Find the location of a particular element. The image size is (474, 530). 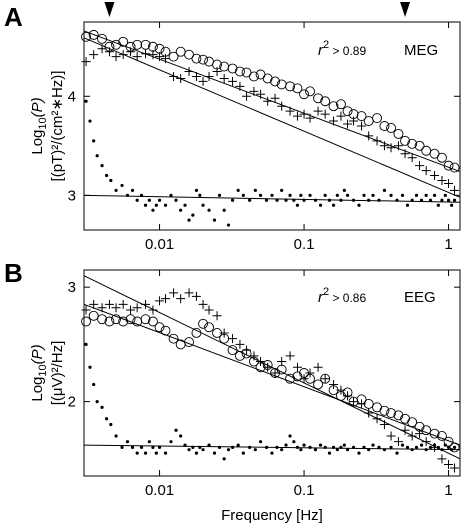

ylabel-prefix-a: Log is located at coordinates (37, 142).